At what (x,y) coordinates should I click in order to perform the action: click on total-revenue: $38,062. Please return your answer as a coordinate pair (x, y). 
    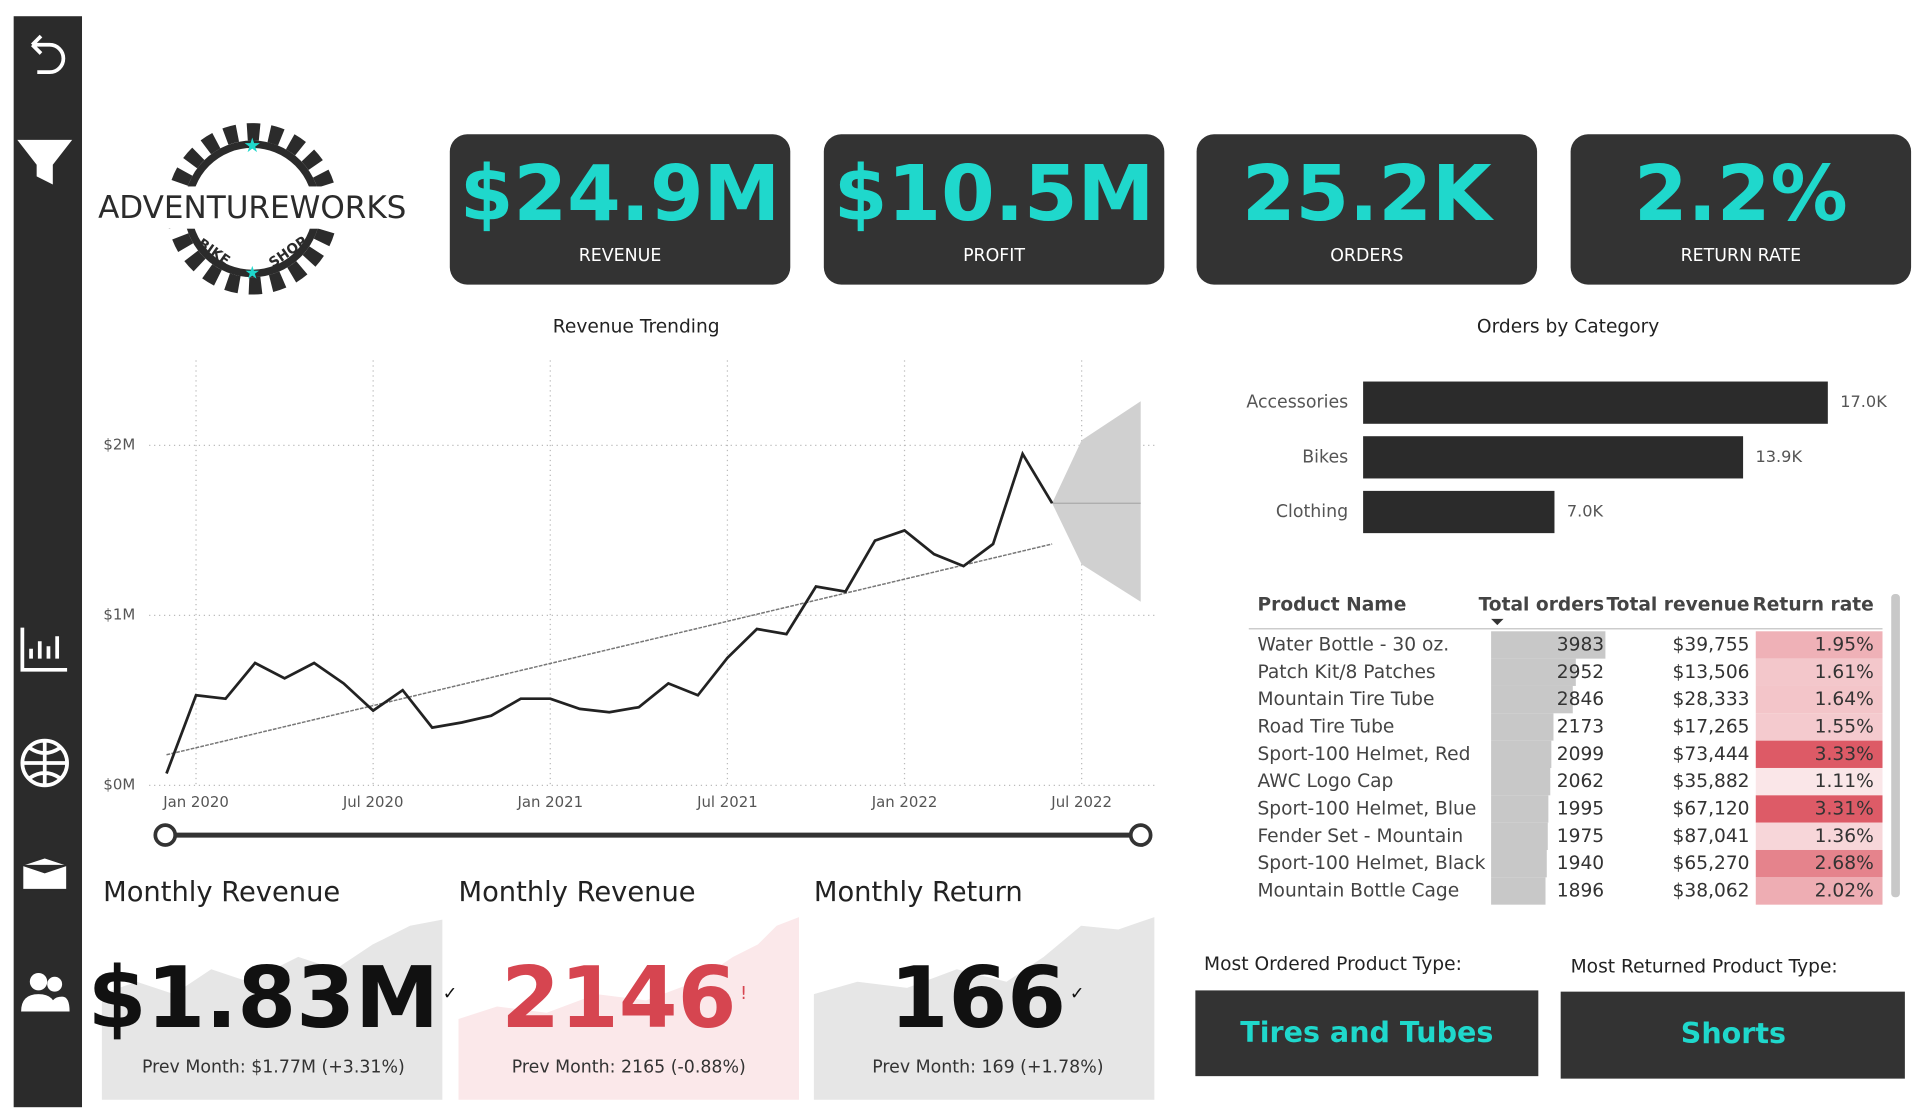
    Looking at the image, I should click on (1711, 890).